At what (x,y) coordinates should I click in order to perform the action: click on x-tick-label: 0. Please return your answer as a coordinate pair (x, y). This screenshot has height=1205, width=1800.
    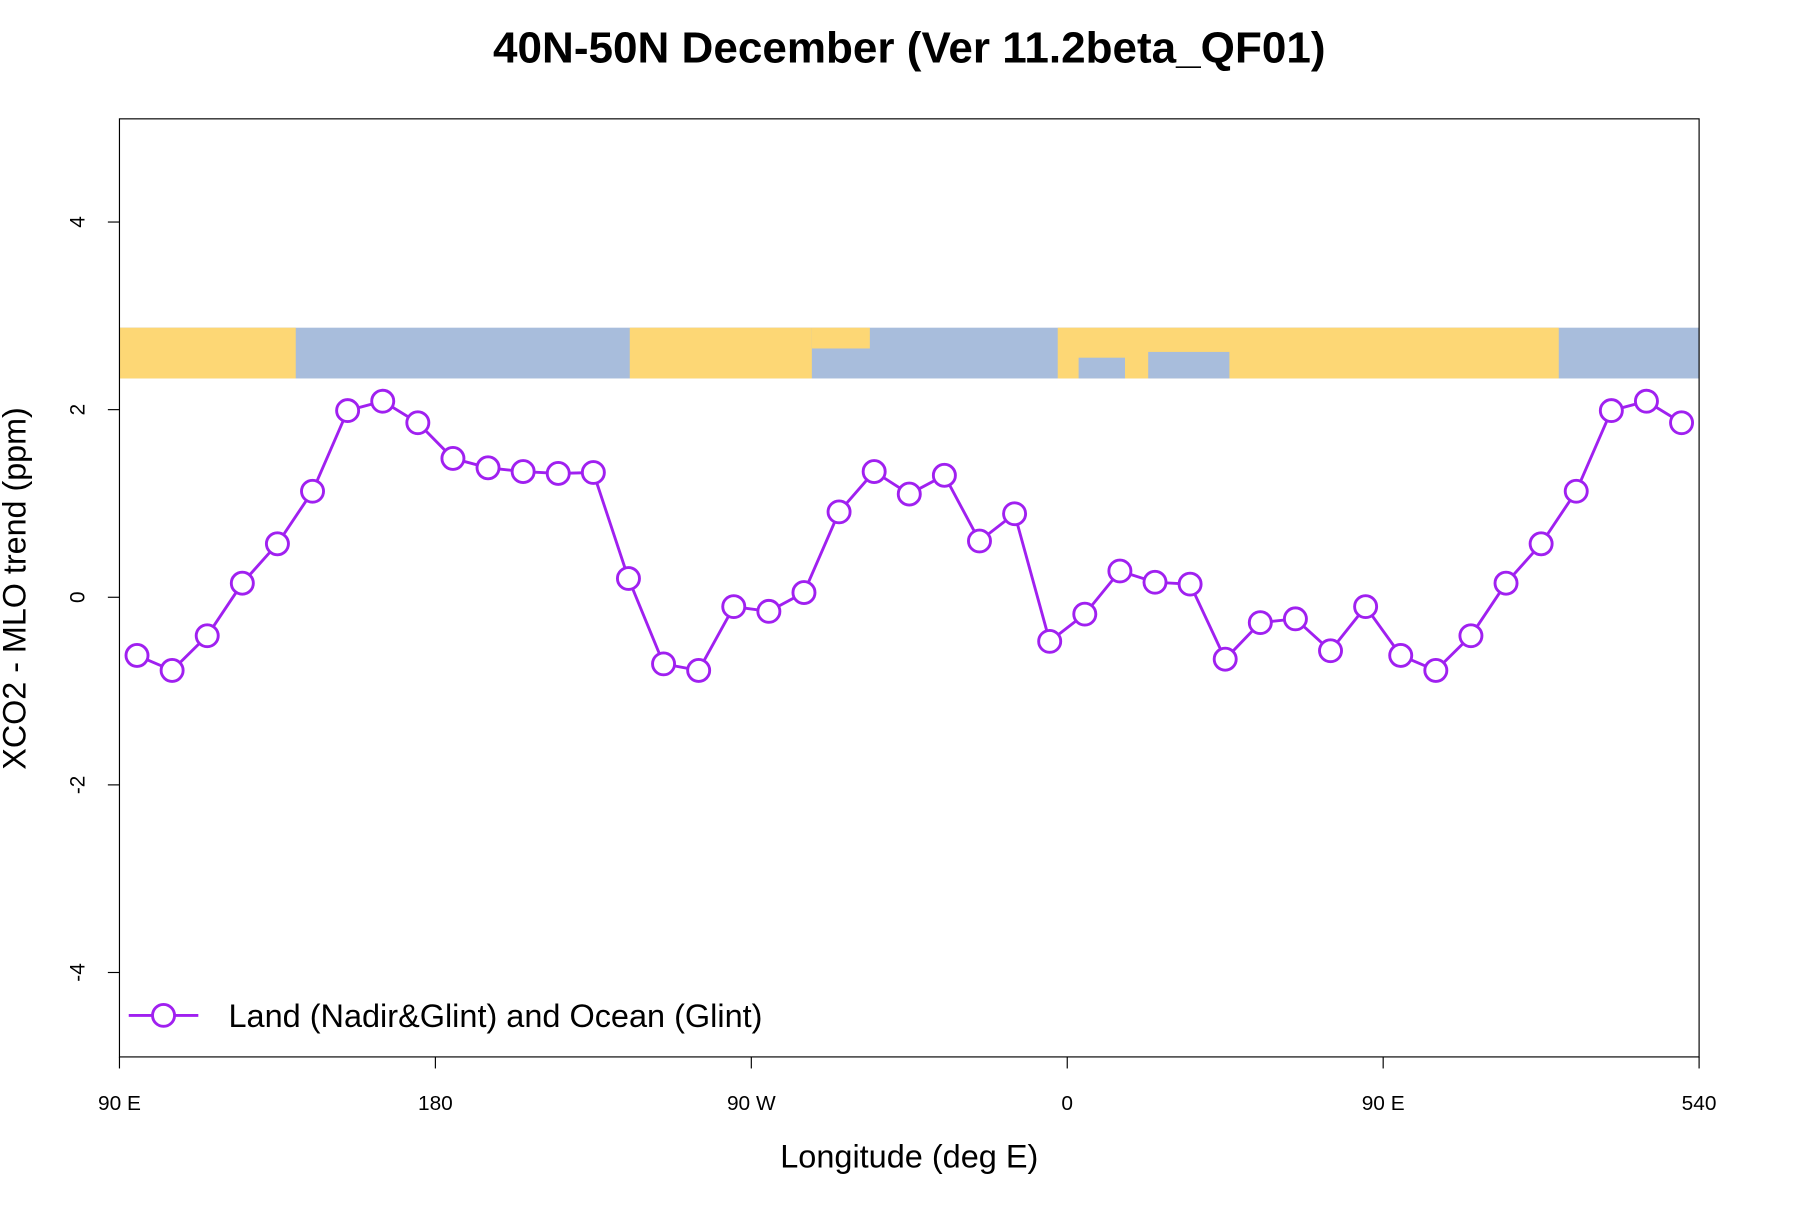
    Looking at the image, I should click on (1067, 1103).